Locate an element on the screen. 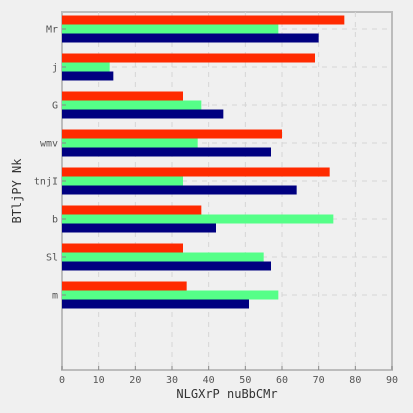 This screenshot has height=413, width=413. x-ticks: 0 10 20 30 40 50 60 70 80 90 is located at coordinates (228, 376).